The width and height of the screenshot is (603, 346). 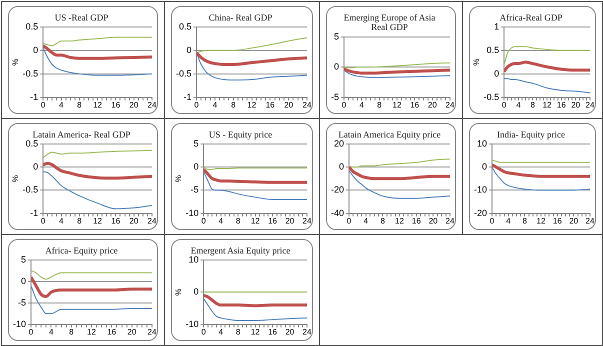 I want to click on y-tick-label: -40, so click(x=337, y=213).